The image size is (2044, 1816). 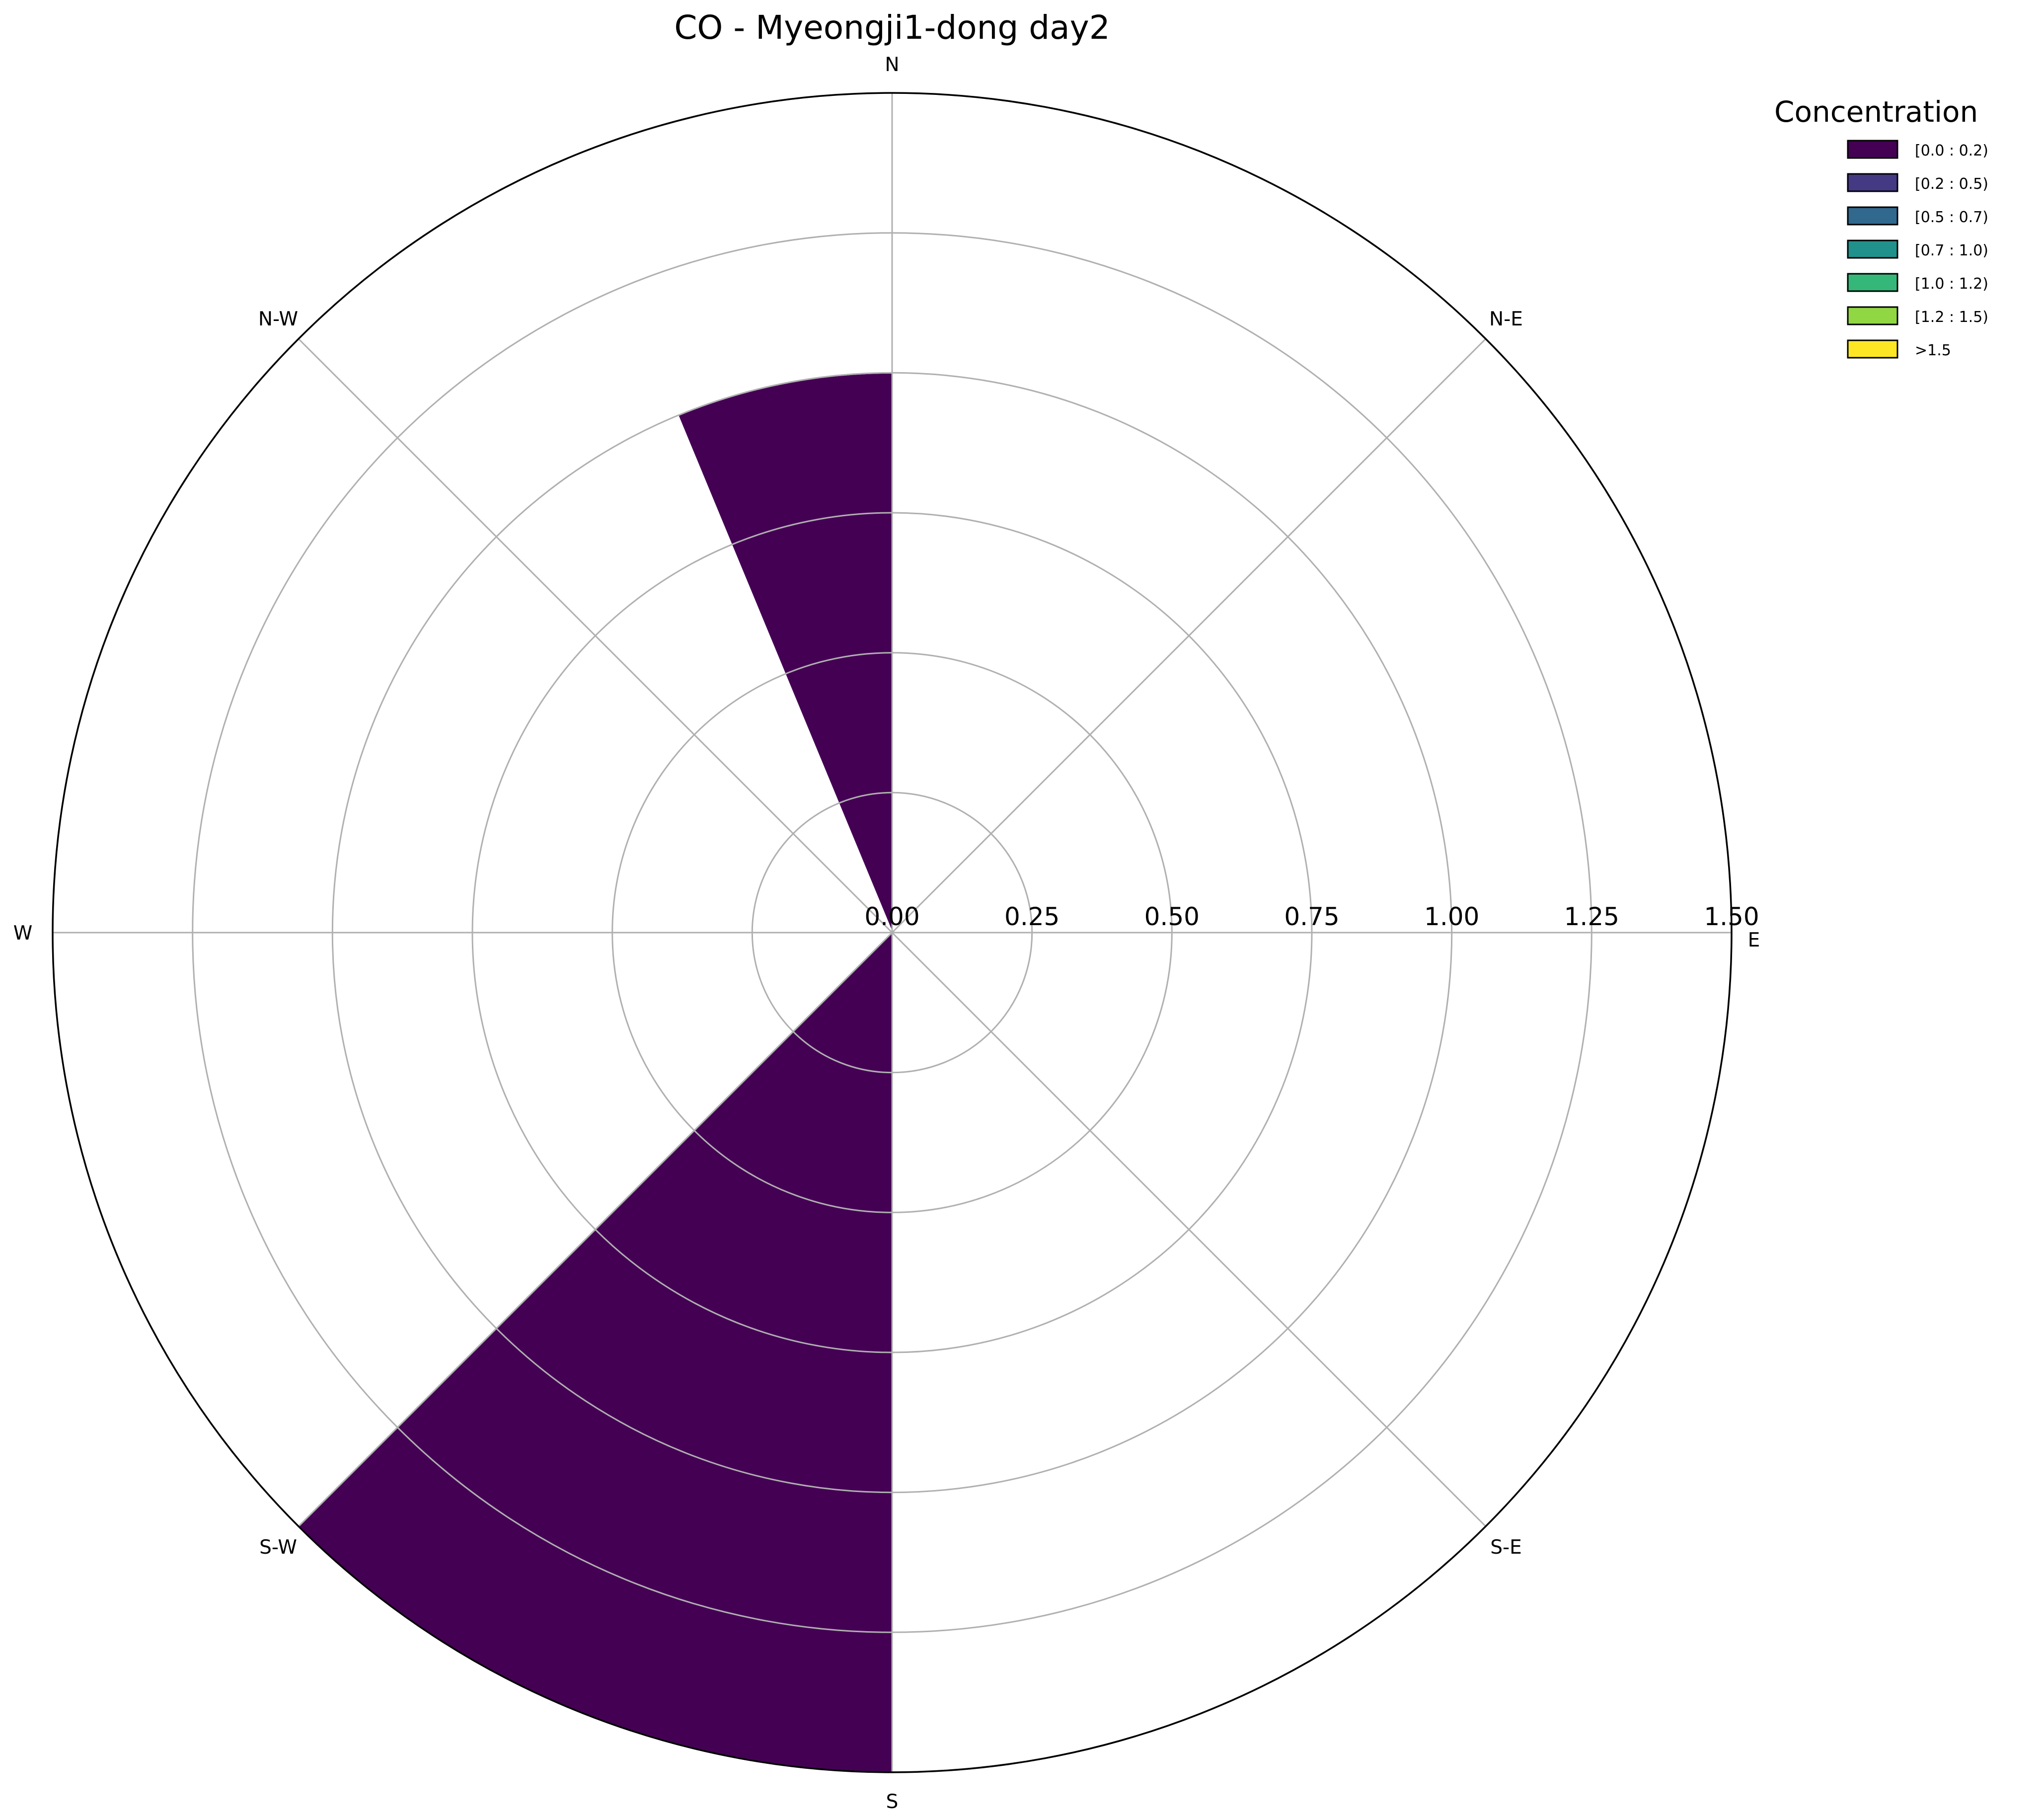 What do you see at coordinates (1505, 1547) in the screenshot?
I see `direction-label: S-E` at bounding box center [1505, 1547].